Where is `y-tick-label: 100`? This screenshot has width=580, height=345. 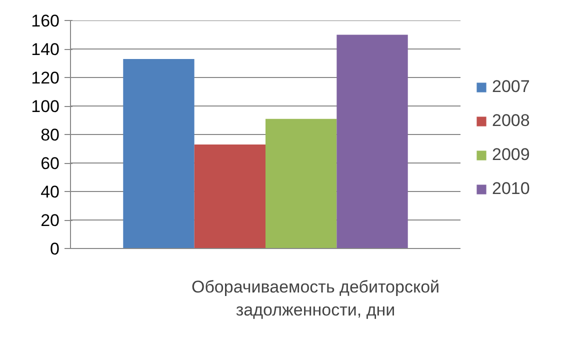
y-tick-label: 100 is located at coordinates (45, 106).